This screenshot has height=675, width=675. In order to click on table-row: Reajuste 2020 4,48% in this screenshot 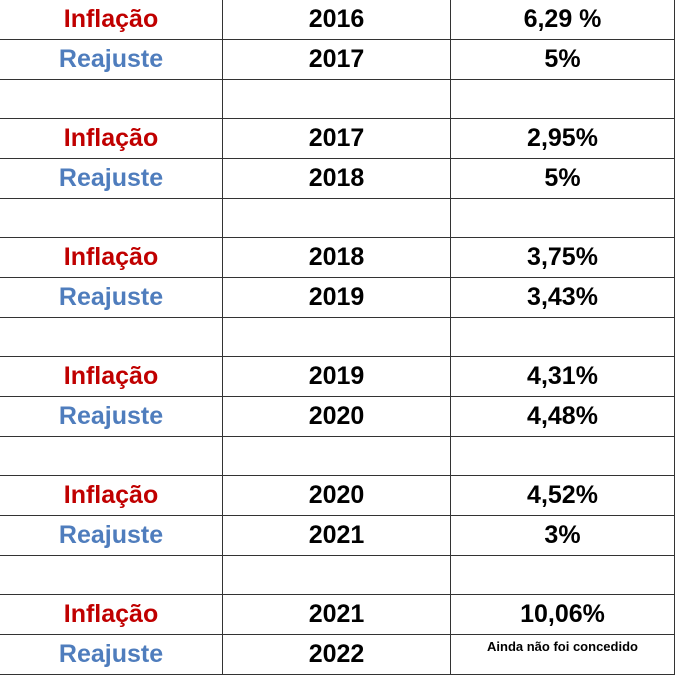, I will do `click(337, 417)`.